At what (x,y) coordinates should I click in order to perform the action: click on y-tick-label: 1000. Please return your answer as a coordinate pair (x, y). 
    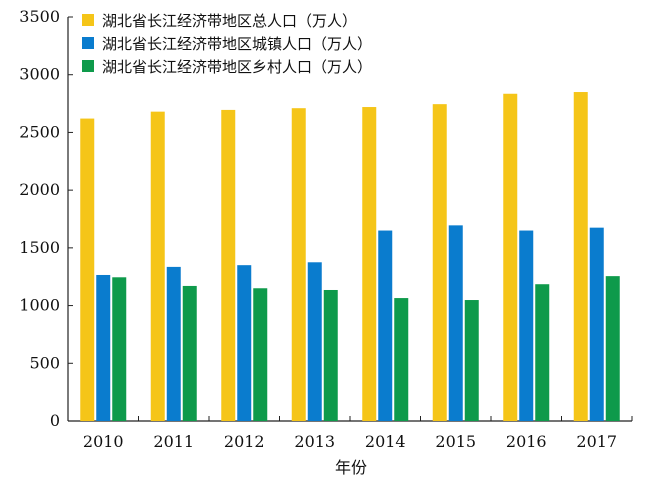
    Looking at the image, I should click on (39, 305).